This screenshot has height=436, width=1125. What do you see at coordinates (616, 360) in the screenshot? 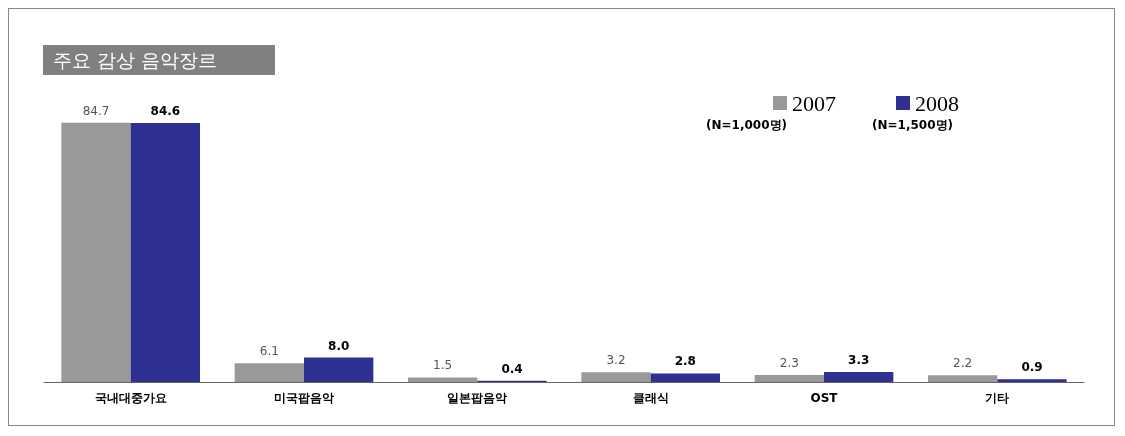
I see `data-label: 3.2` at bounding box center [616, 360].